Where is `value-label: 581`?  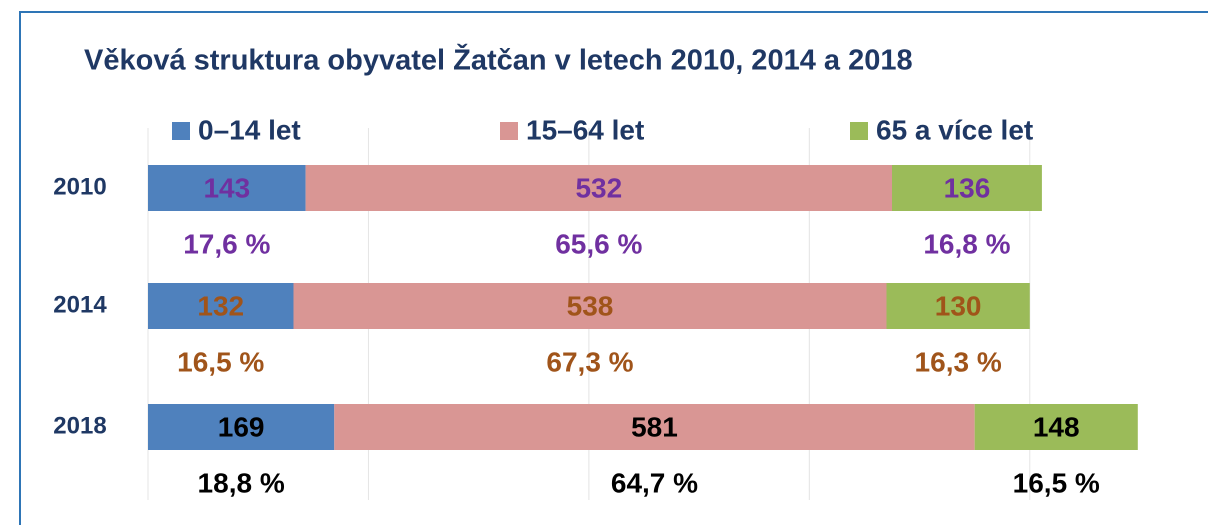 value-label: 581 is located at coordinates (654, 426).